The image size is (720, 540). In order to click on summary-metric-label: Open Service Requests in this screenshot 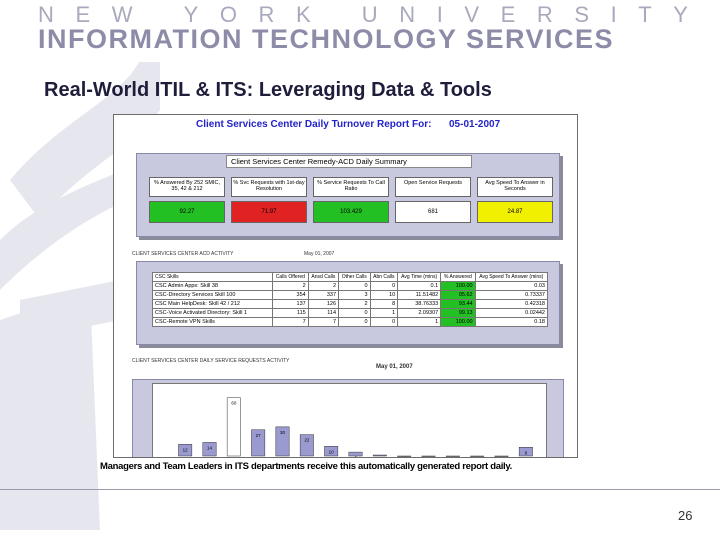, I will do `click(433, 187)`.